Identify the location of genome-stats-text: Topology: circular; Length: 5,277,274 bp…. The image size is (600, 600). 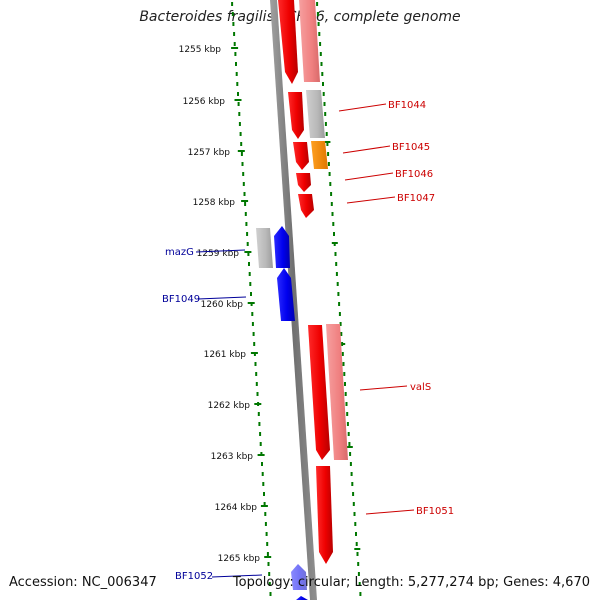
(411, 582).